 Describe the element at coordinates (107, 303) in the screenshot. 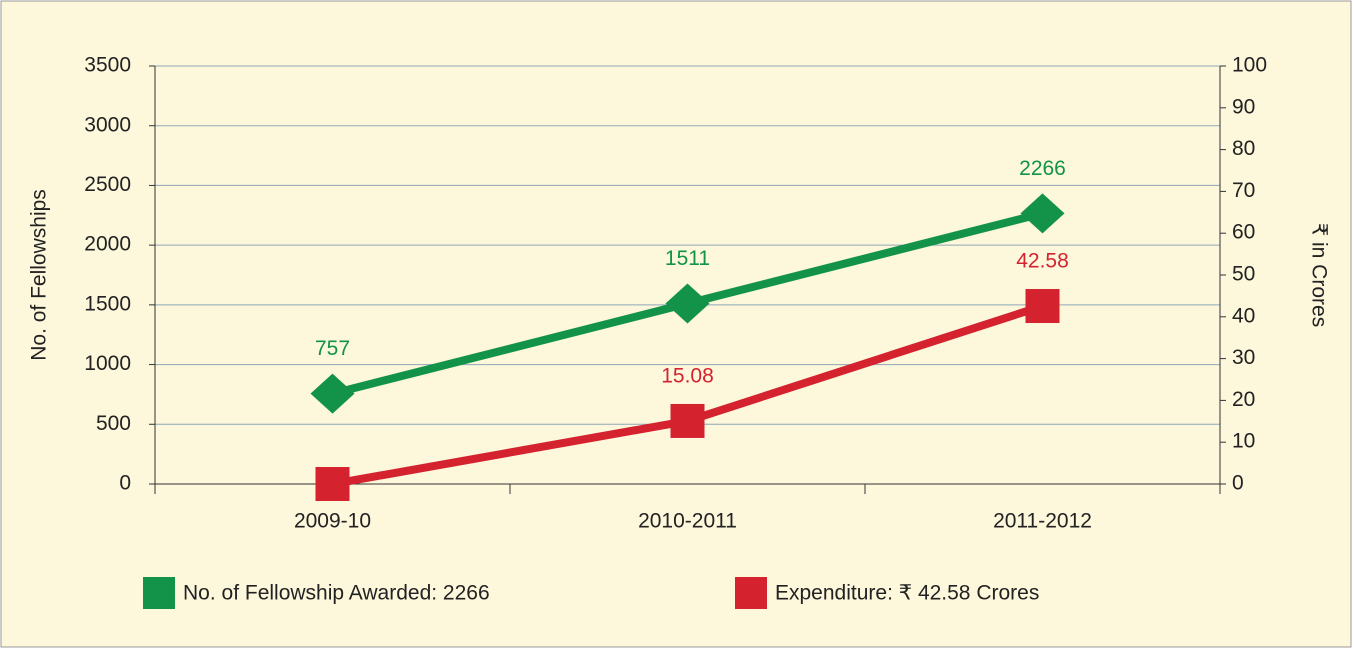

I see `y-tick-label: 1500` at that location.